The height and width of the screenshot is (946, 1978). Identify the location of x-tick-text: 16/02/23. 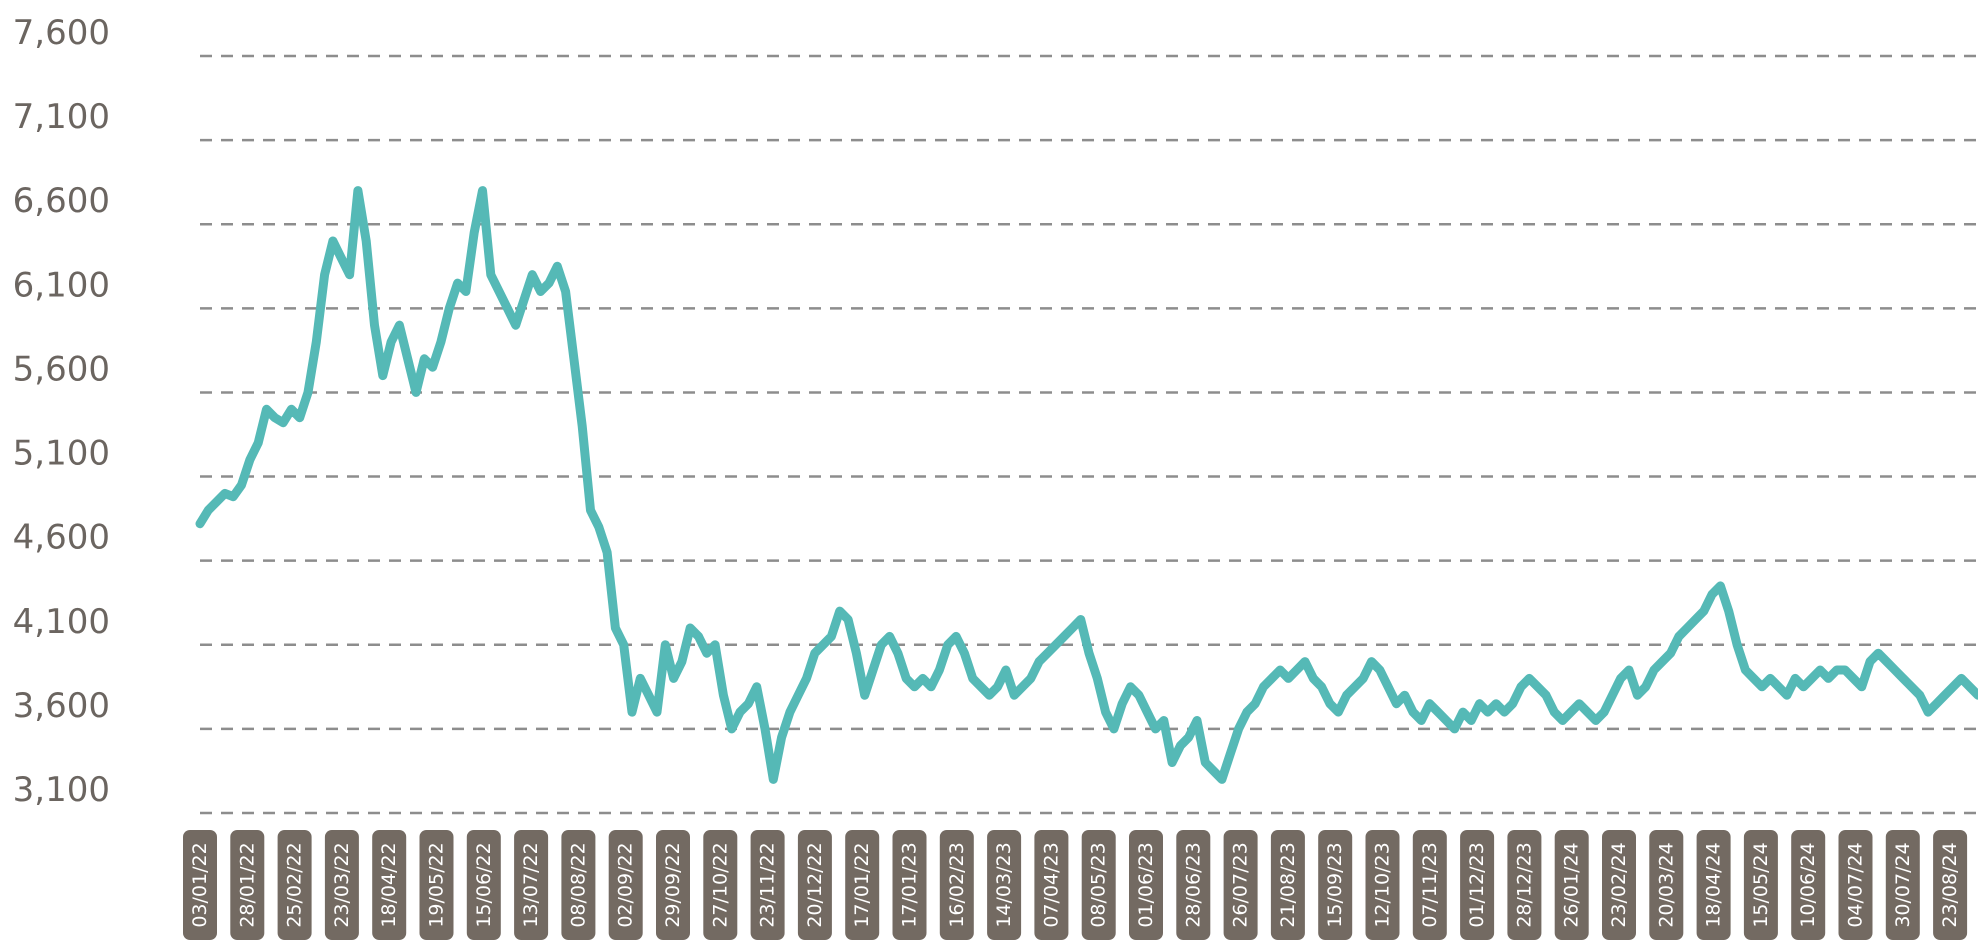
(957, 884).